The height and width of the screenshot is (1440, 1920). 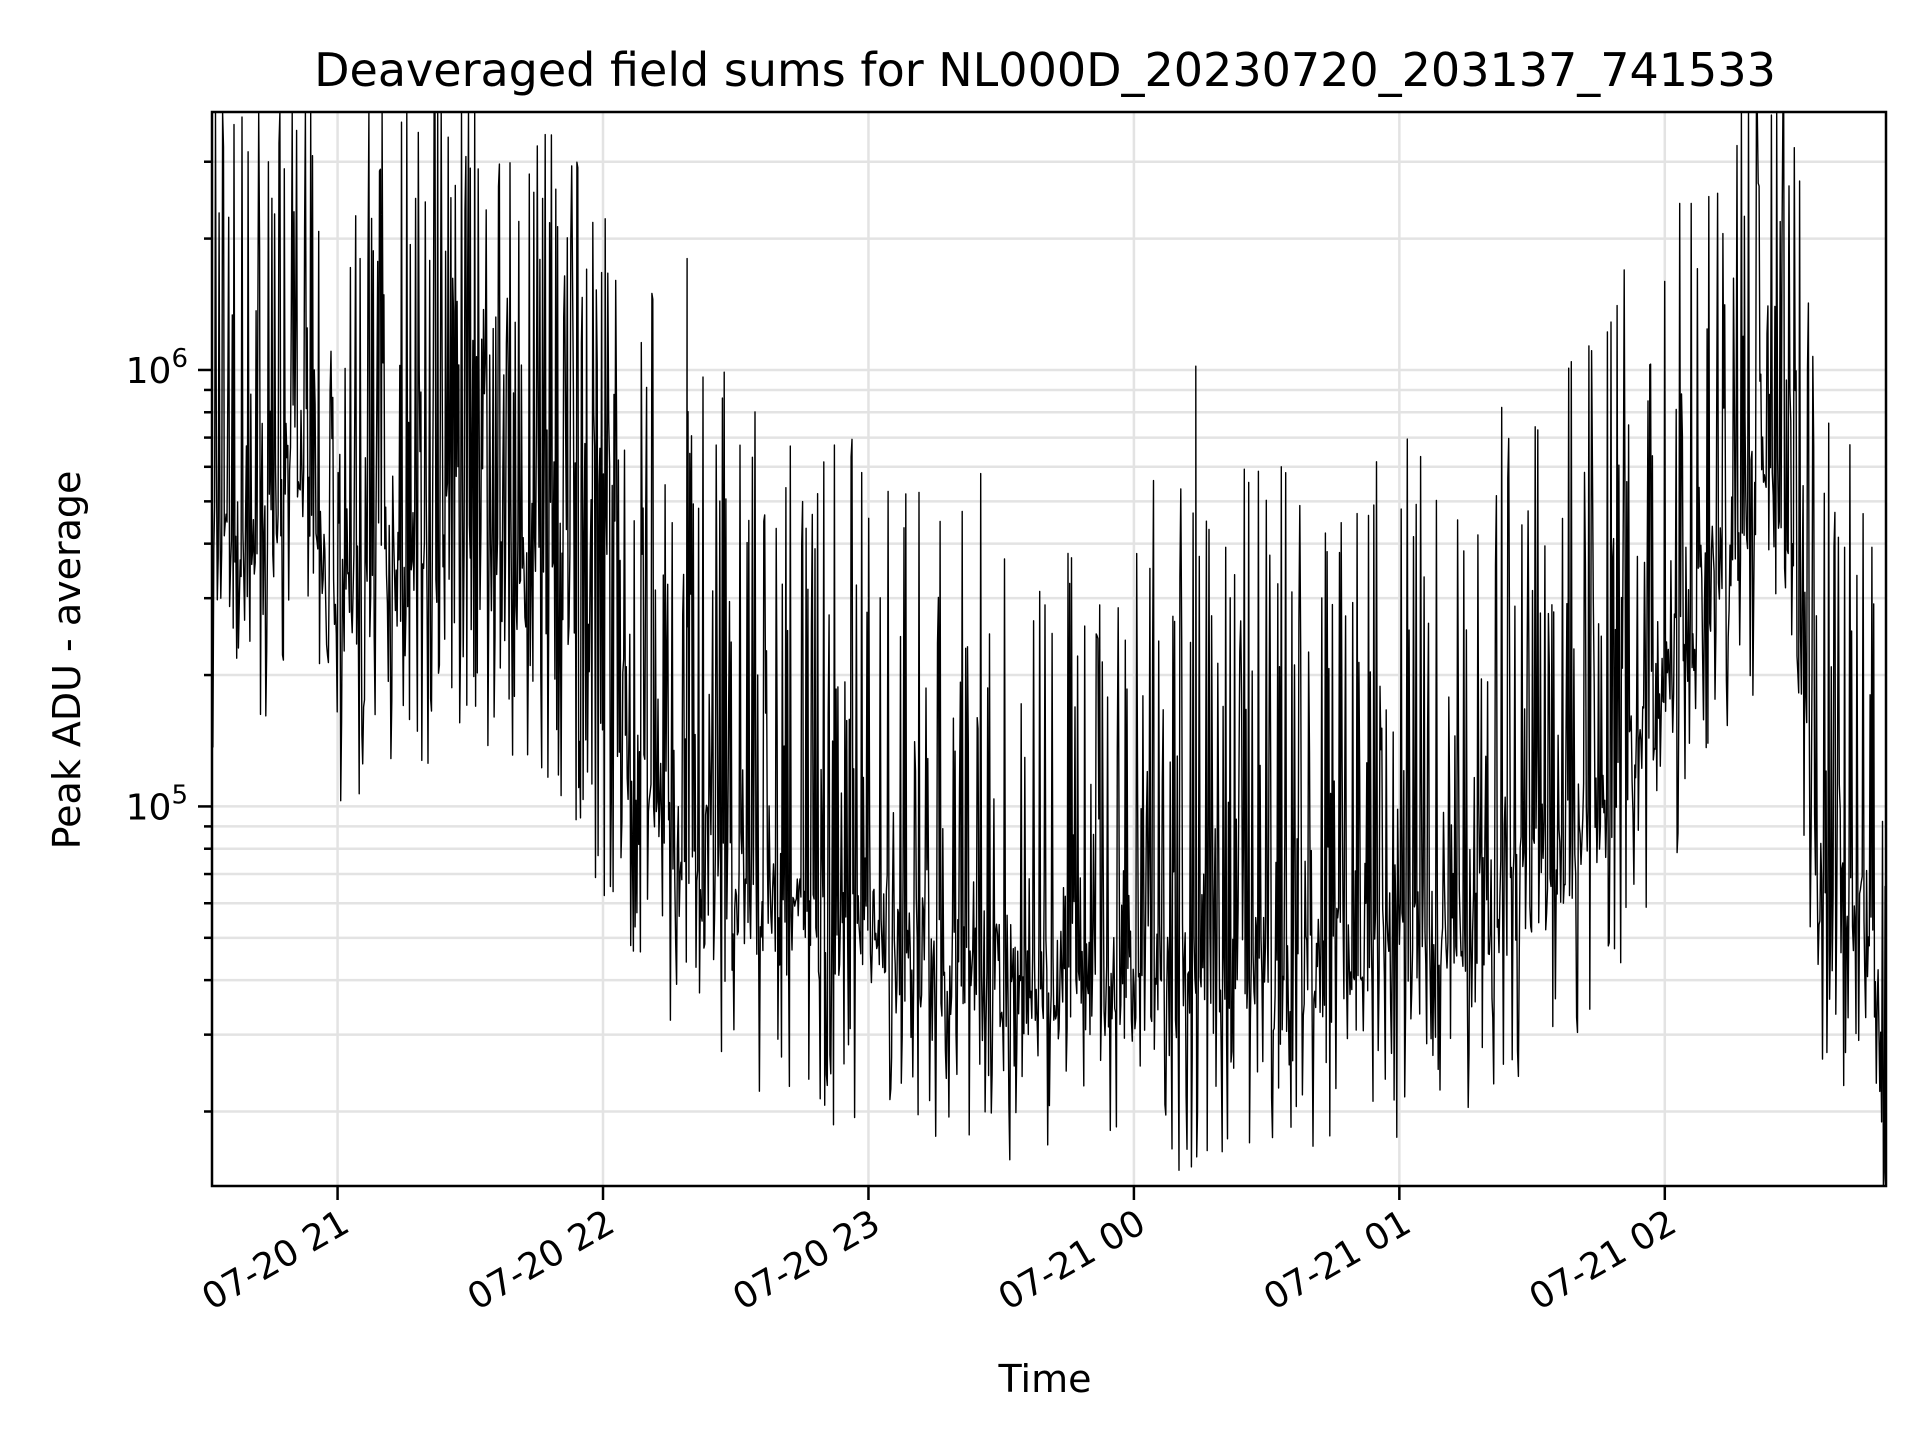 What do you see at coordinates (157, 804) in the screenshot?
I see `y-tick-label: 10⁵` at bounding box center [157, 804].